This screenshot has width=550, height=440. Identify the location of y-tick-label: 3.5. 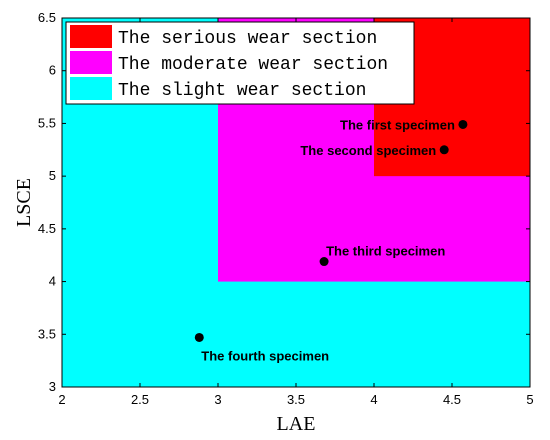
(47, 333).